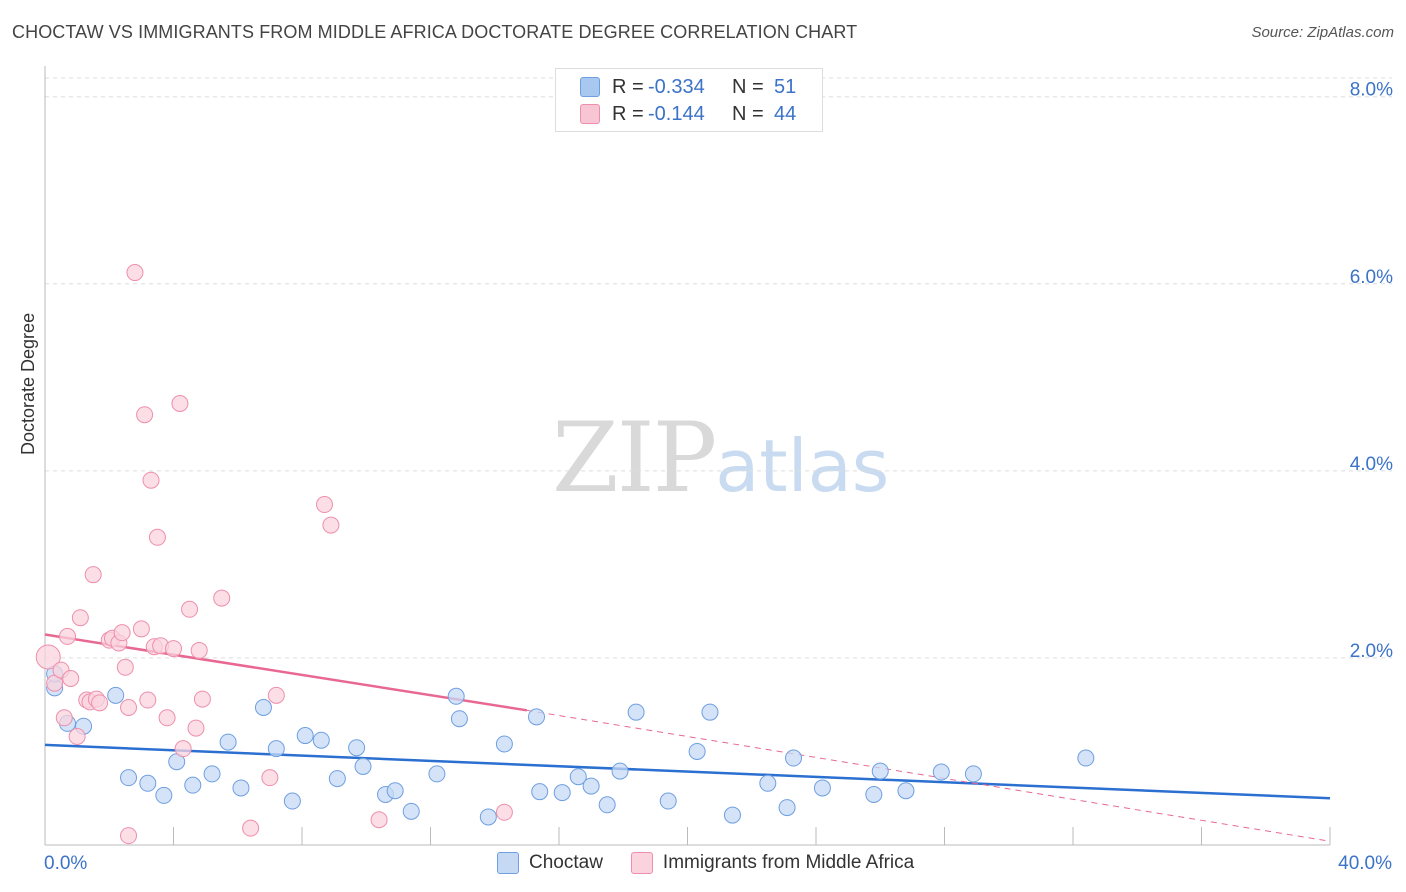 This screenshot has width=1406, height=892. What do you see at coordinates (785, 113) in the screenshot?
I see `legend-n-value: 44` at bounding box center [785, 113].